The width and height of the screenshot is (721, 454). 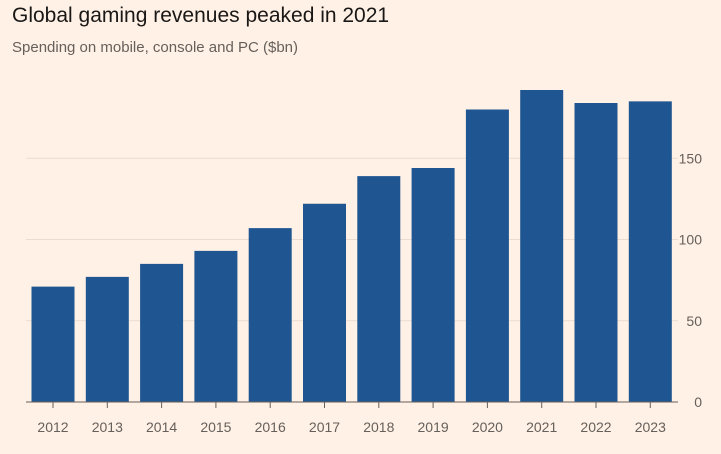 I want to click on x-tick-label: 2015, so click(x=215, y=427).